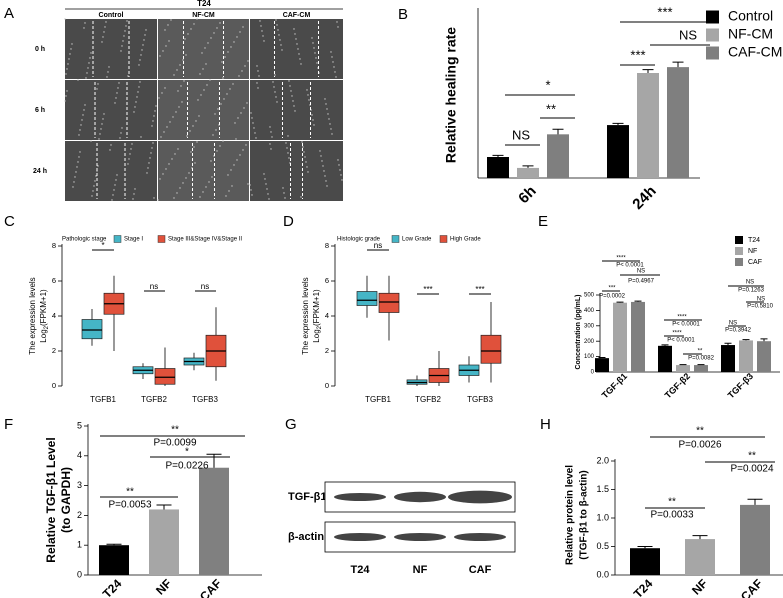  Describe the element at coordinates (614, 385) in the screenshot. I see `x-tick-label: TGF-β1` at that location.